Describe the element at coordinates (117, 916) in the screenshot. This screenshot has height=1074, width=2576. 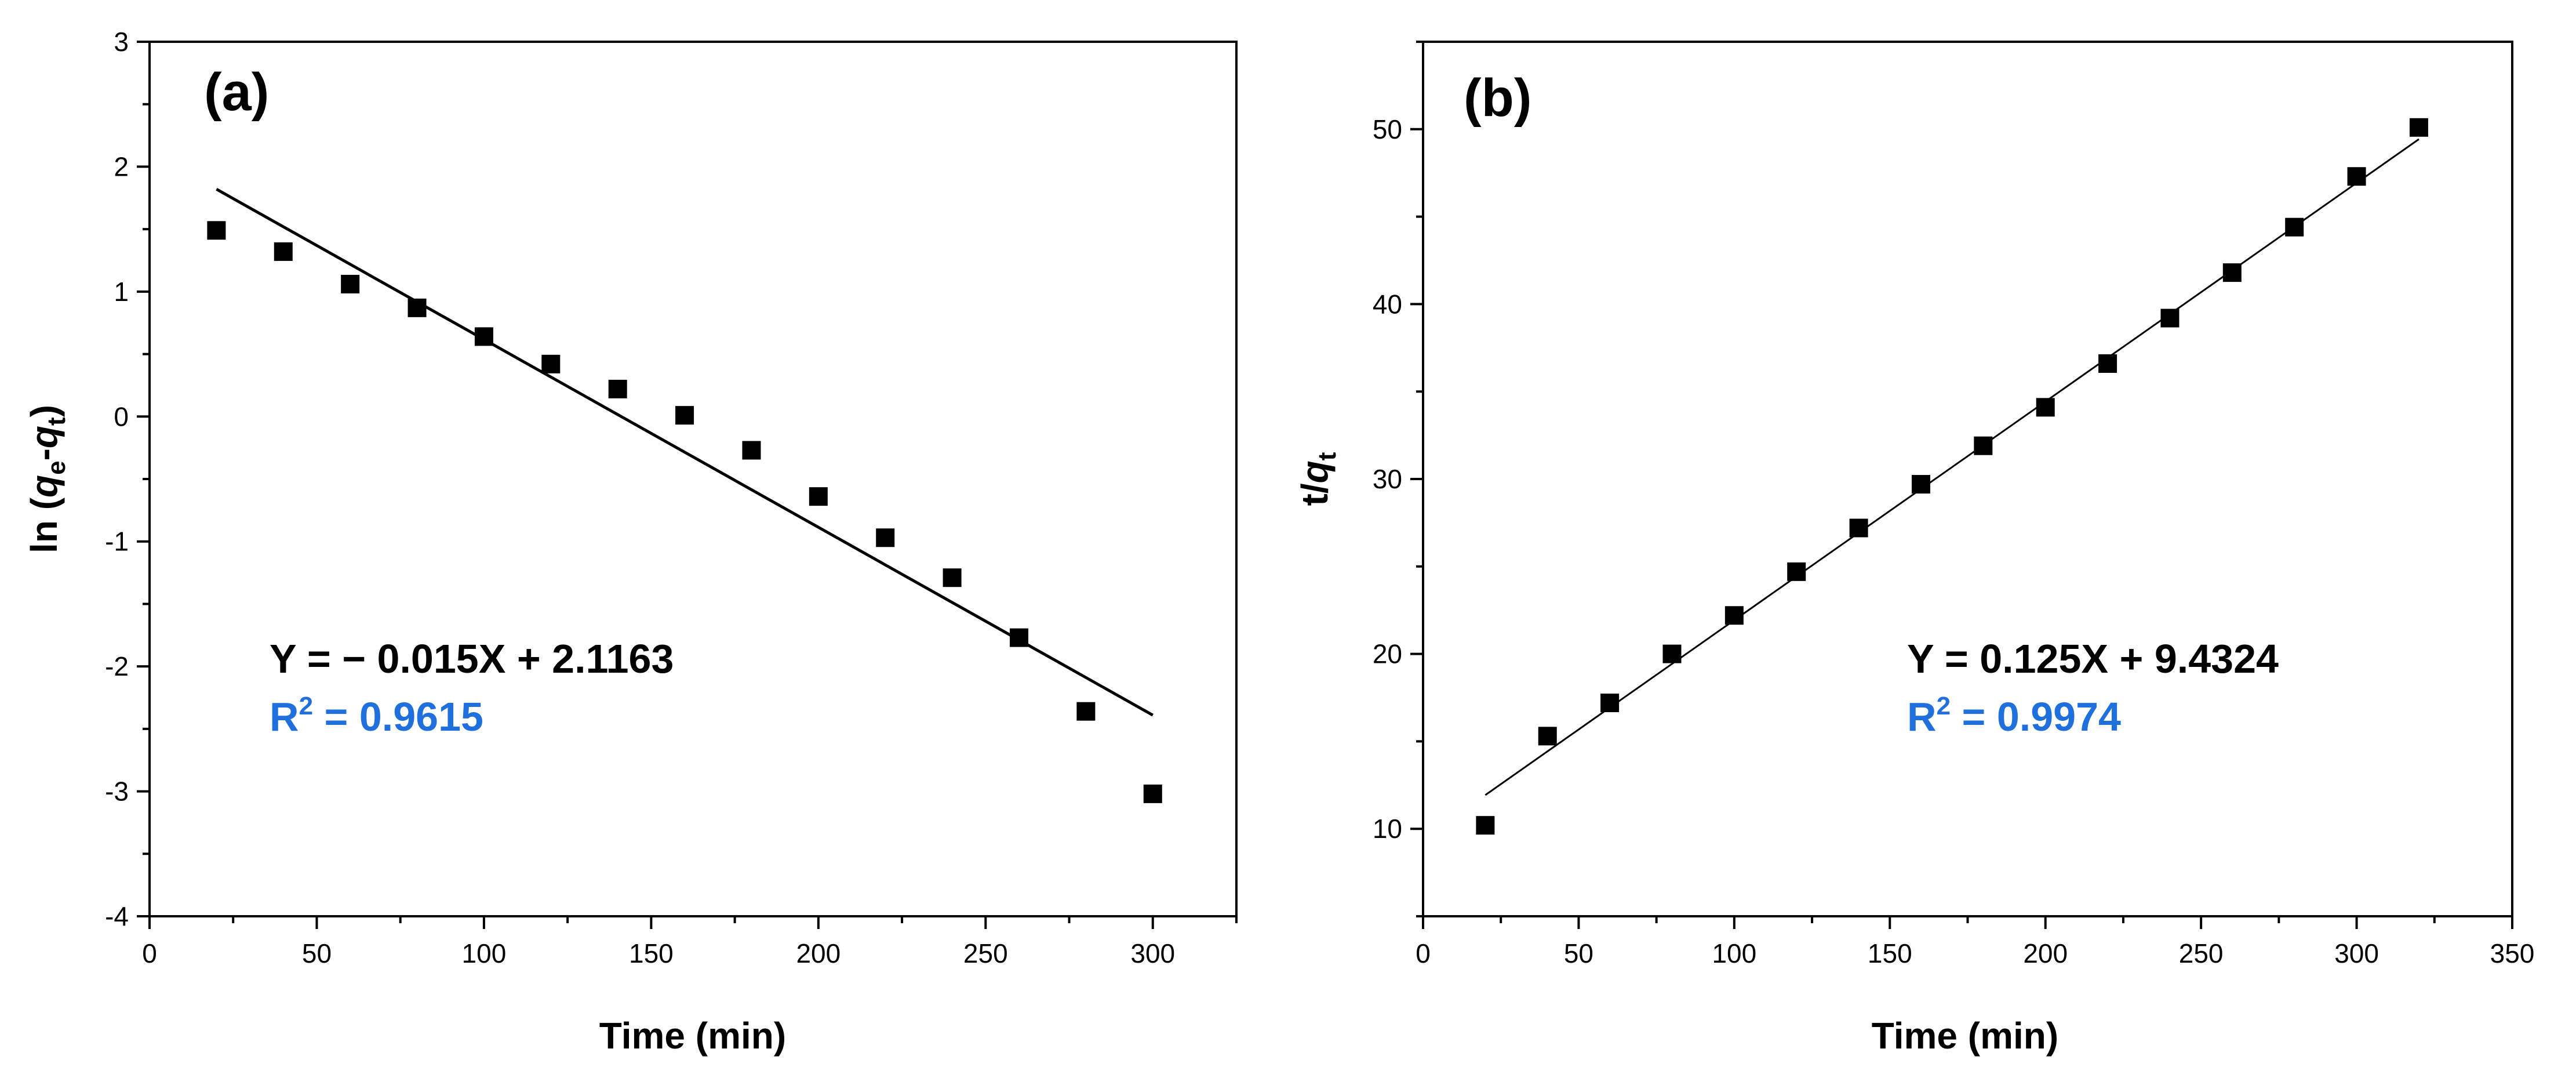
I see `y-tick-label-a: -4` at that location.